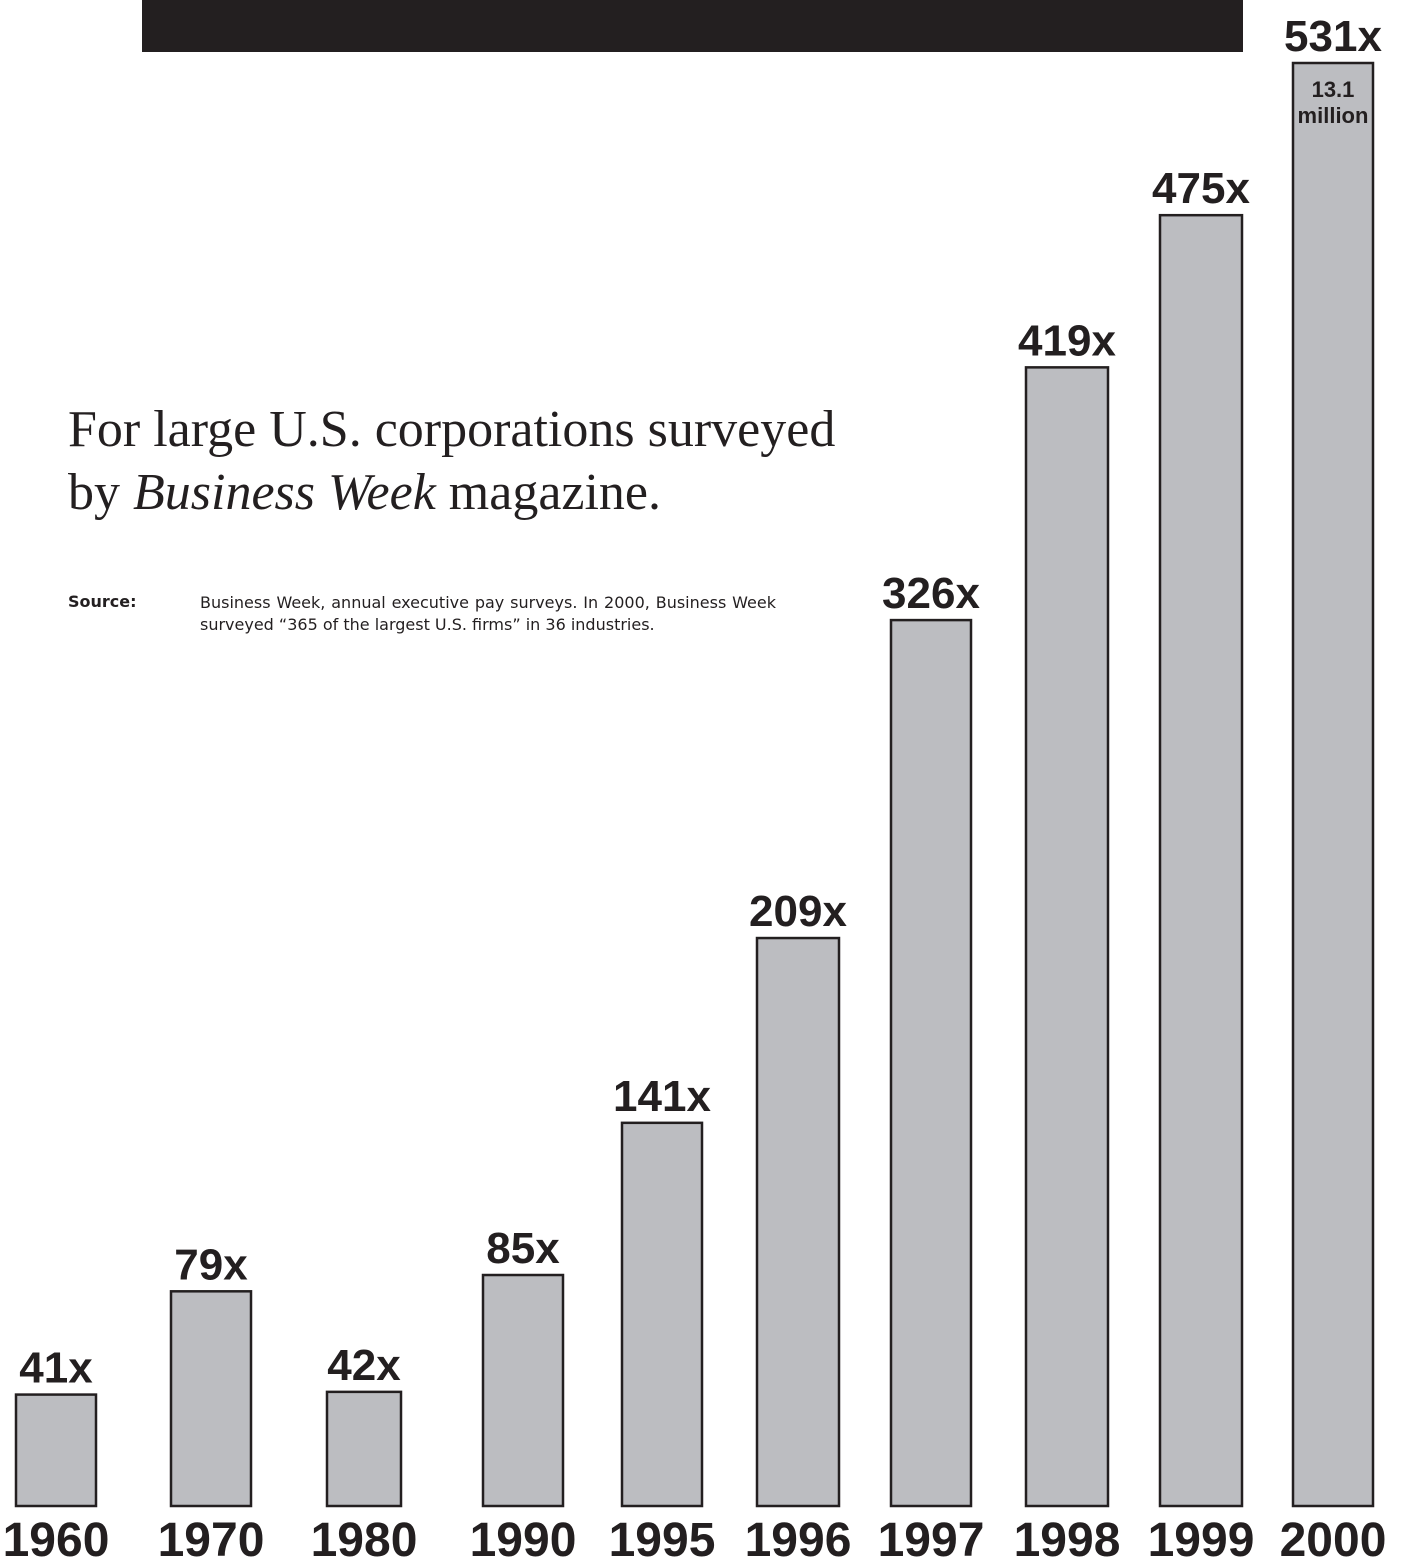 The height and width of the screenshot is (1560, 1404). What do you see at coordinates (1333, 115) in the screenshot?
I see `bar-annotation-2000-2: million` at bounding box center [1333, 115].